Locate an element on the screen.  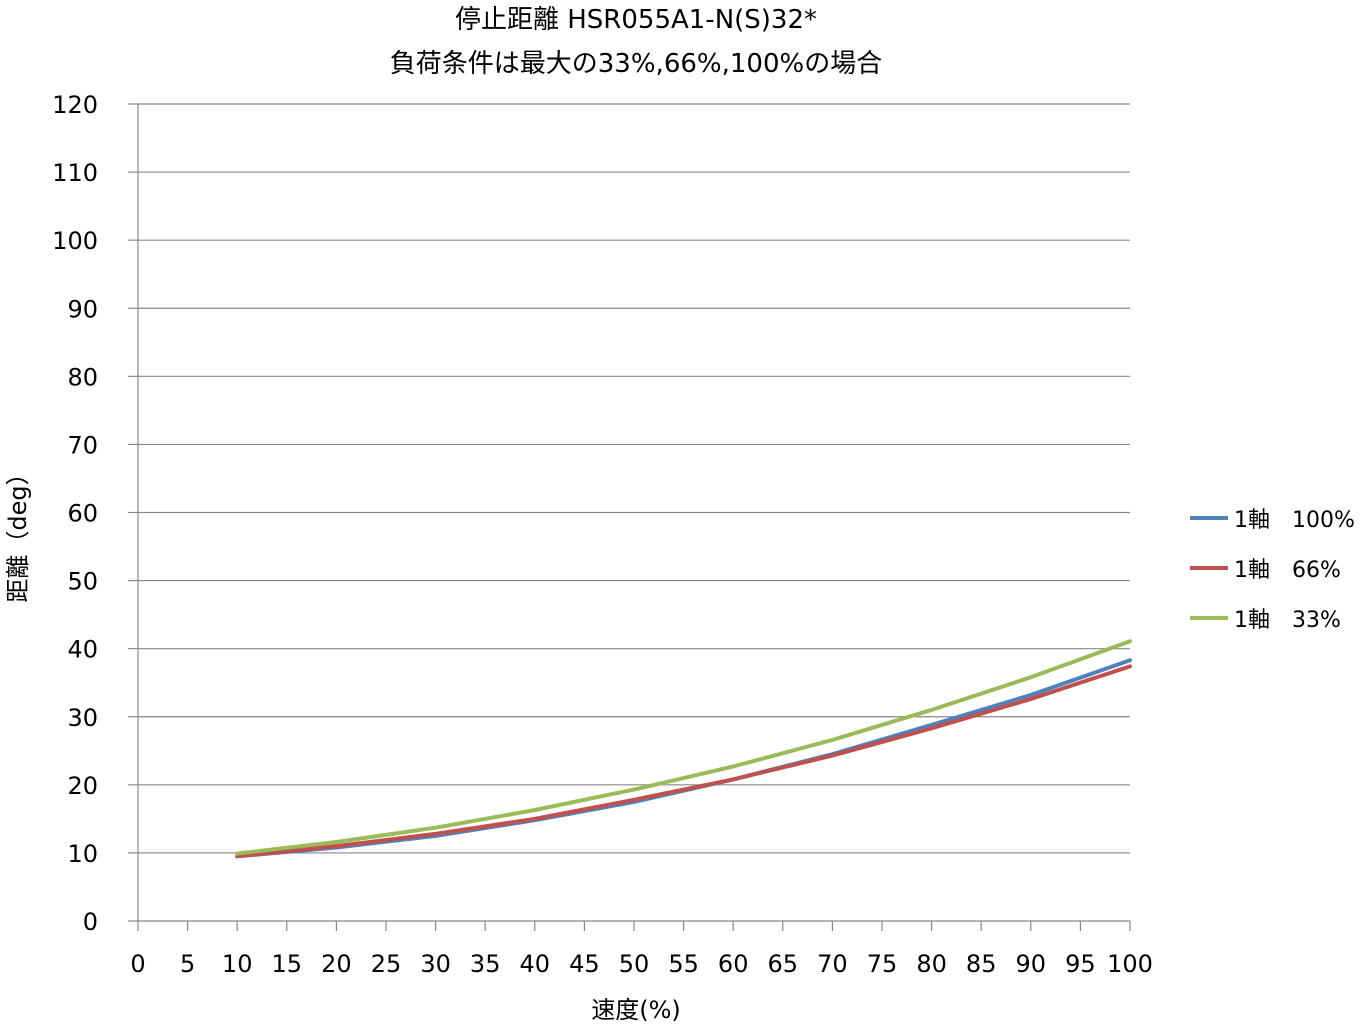
y-tick-label: 80 is located at coordinates (82, 377).